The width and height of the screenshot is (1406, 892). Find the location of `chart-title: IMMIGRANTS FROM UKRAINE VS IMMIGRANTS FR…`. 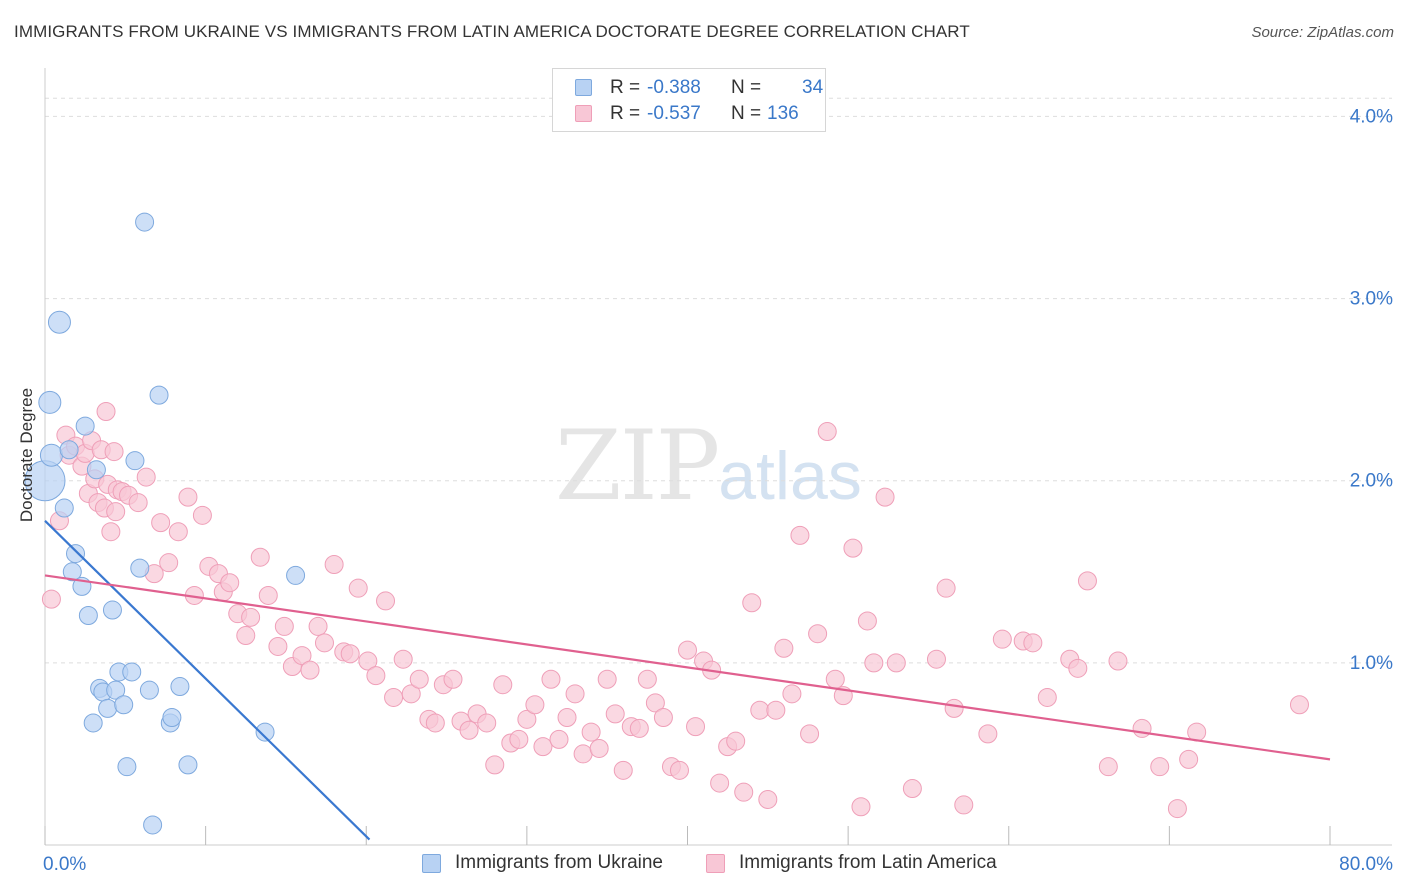

chart-title: IMMIGRANTS FROM UKRAINE VS IMMIGRANTS FR… is located at coordinates (492, 31).